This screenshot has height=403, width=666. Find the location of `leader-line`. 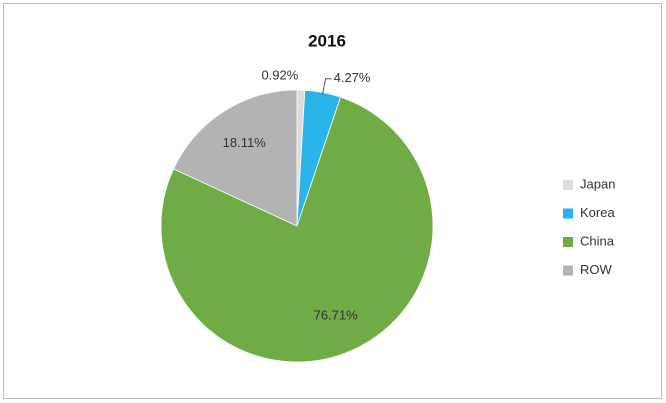

leader-line is located at coordinates (327, 86).